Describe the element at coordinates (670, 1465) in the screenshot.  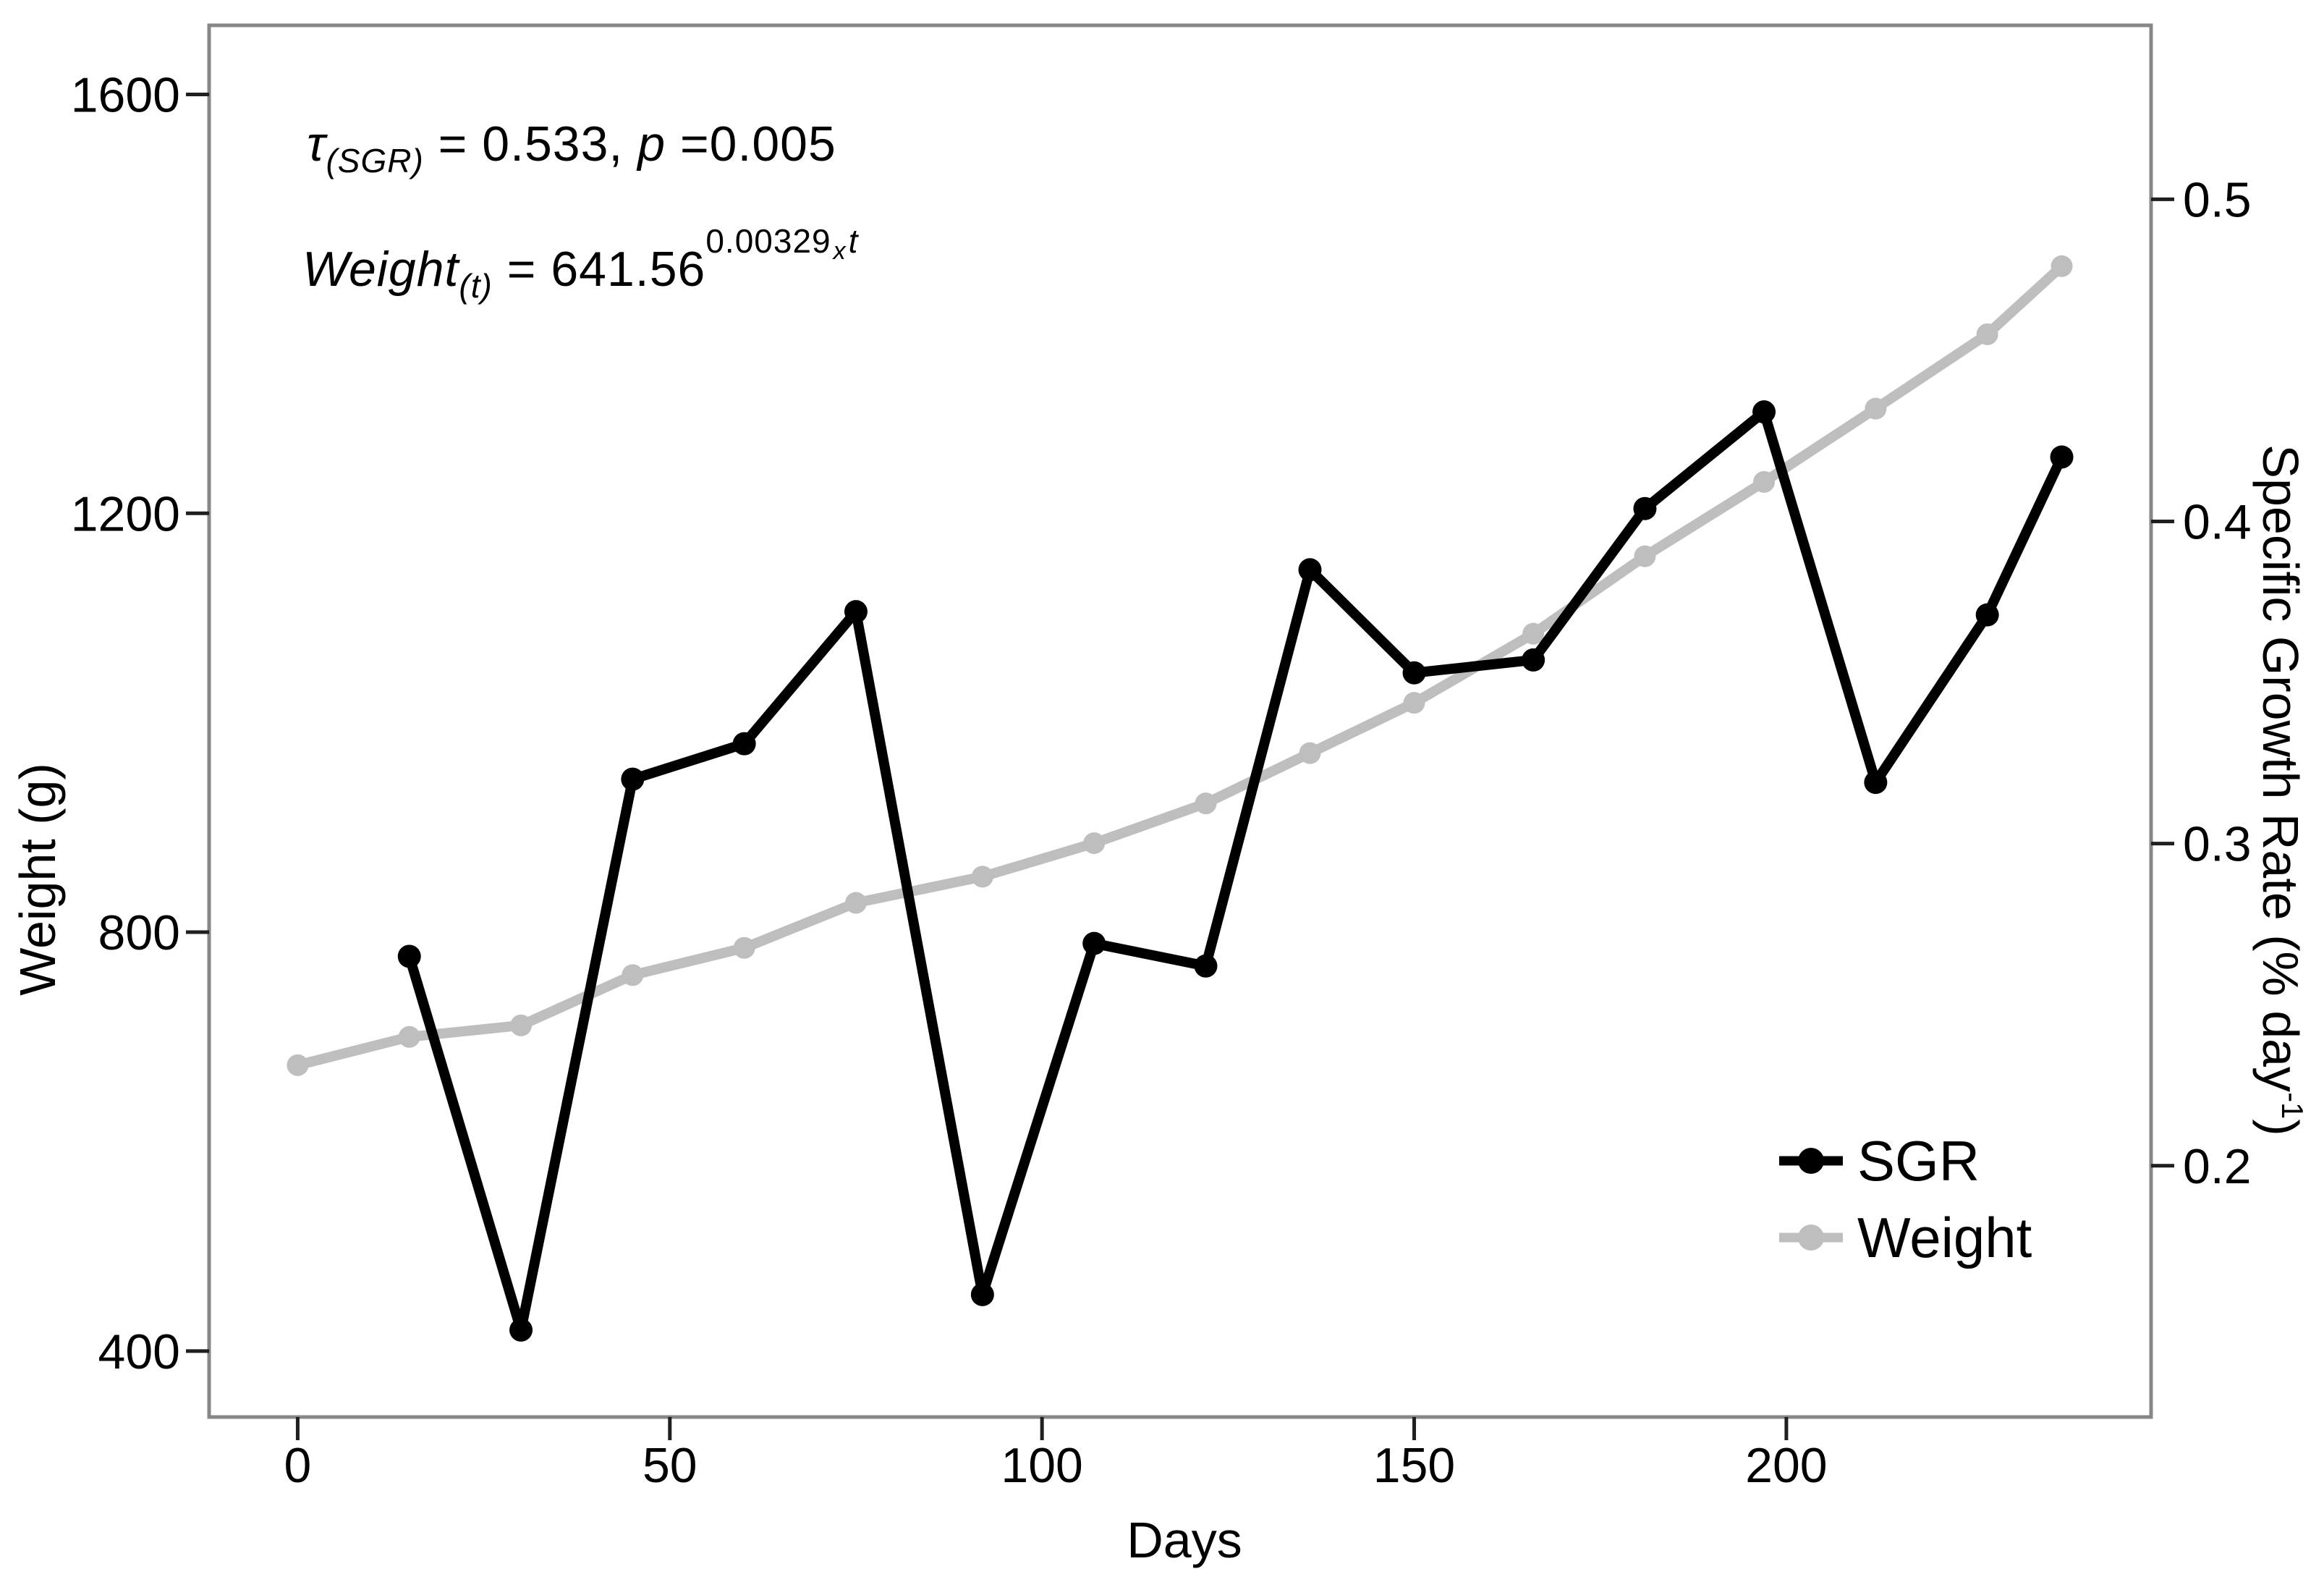
I see `x-axis-tick-label: 50` at that location.